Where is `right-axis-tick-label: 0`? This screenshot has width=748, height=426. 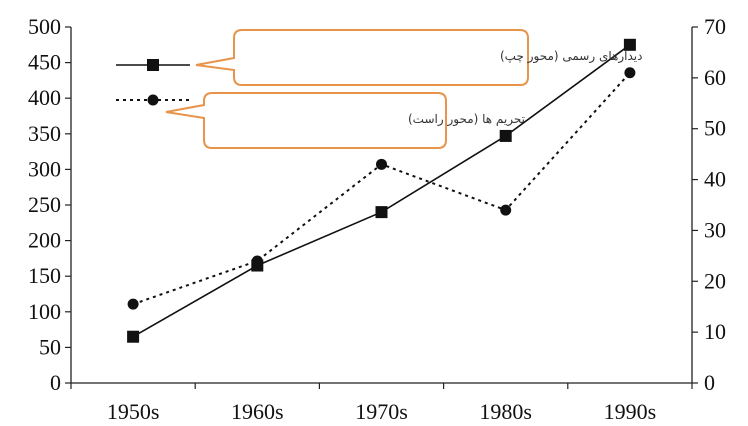 right-axis-tick-label: 0 is located at coordinates (709, 382).